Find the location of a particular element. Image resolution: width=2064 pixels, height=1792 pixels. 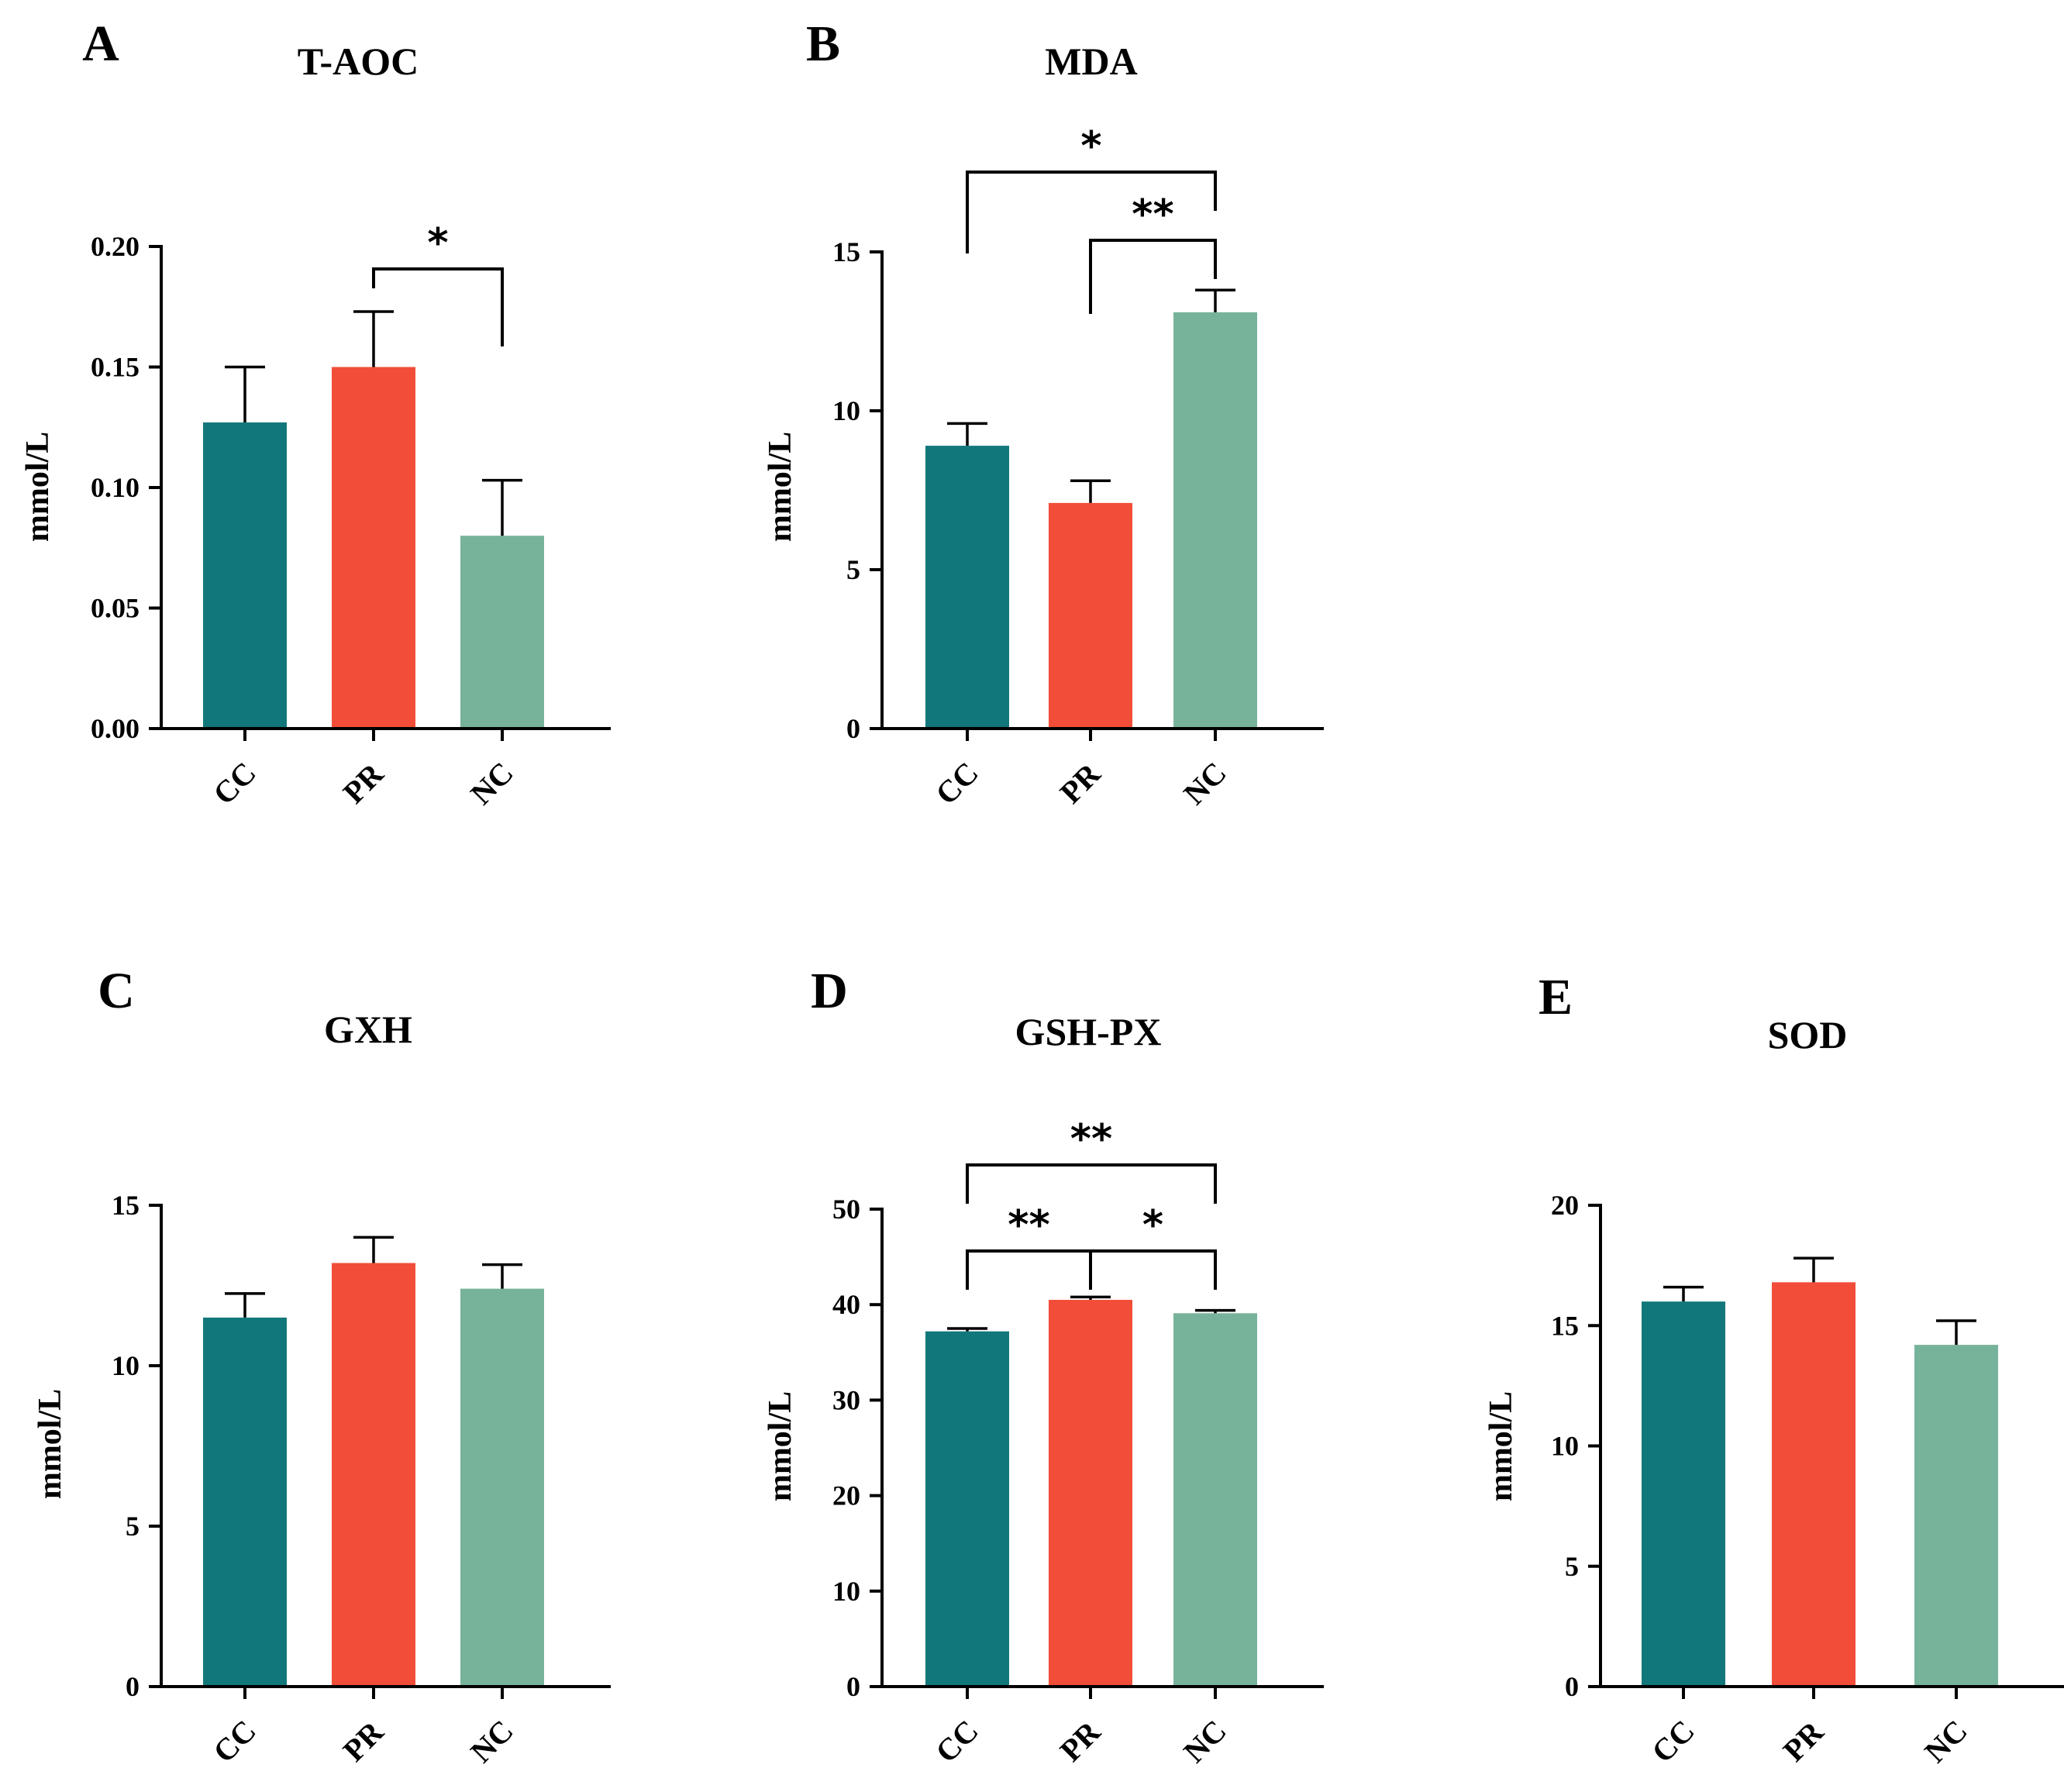

panel-letter: E is located at coordinates (1556, 997).